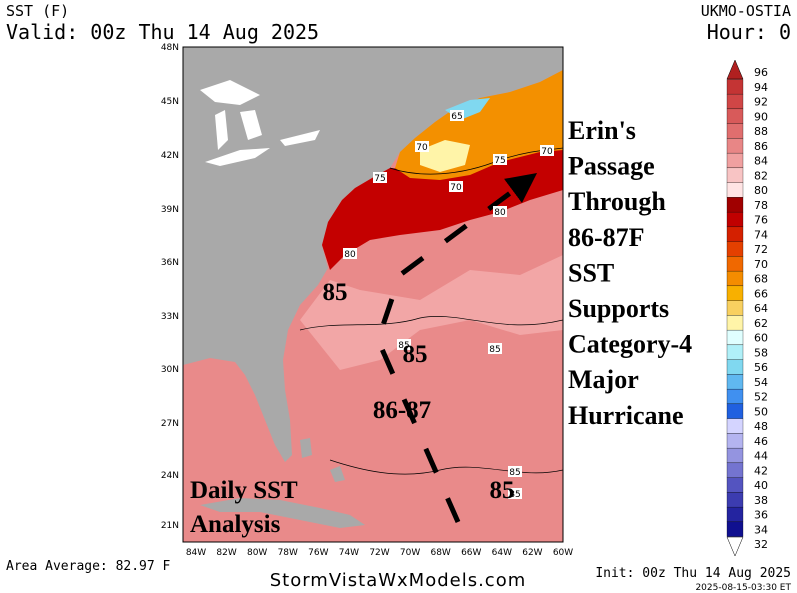  I want to click on caption: Daily SST, so click(244, 490).